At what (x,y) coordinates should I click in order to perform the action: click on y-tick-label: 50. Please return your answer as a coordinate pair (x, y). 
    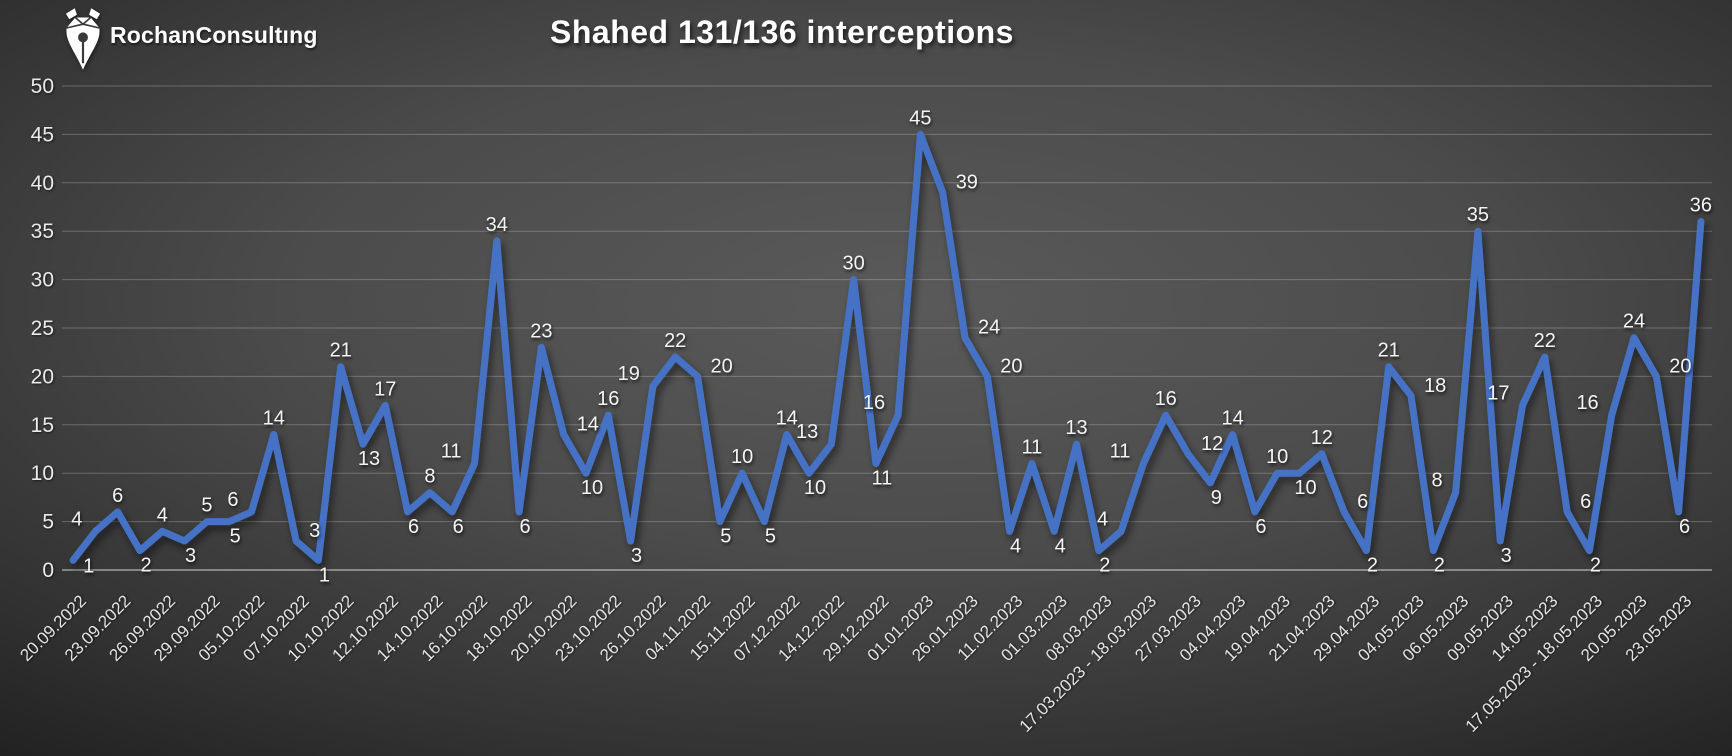
    Looking at the image, I should click on (42, 86).